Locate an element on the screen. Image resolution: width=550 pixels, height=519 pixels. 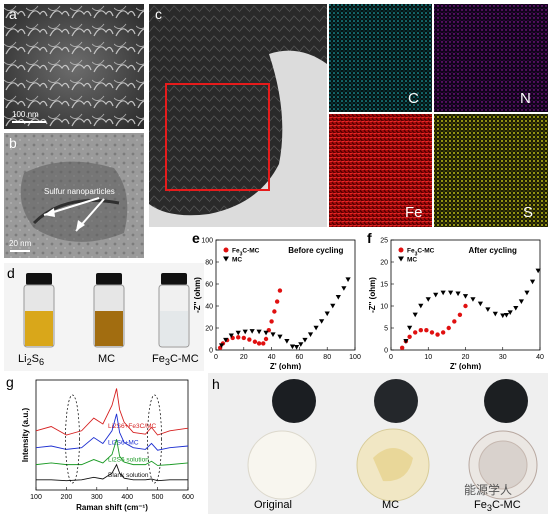
dashed-ellipse is located at coordinates (154, 439).